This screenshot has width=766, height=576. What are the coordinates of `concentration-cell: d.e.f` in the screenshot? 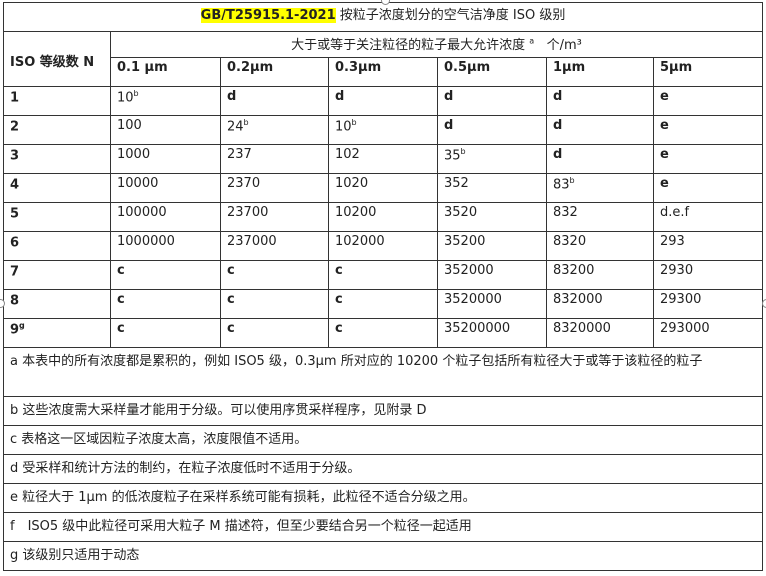 It's located at (708, 217).